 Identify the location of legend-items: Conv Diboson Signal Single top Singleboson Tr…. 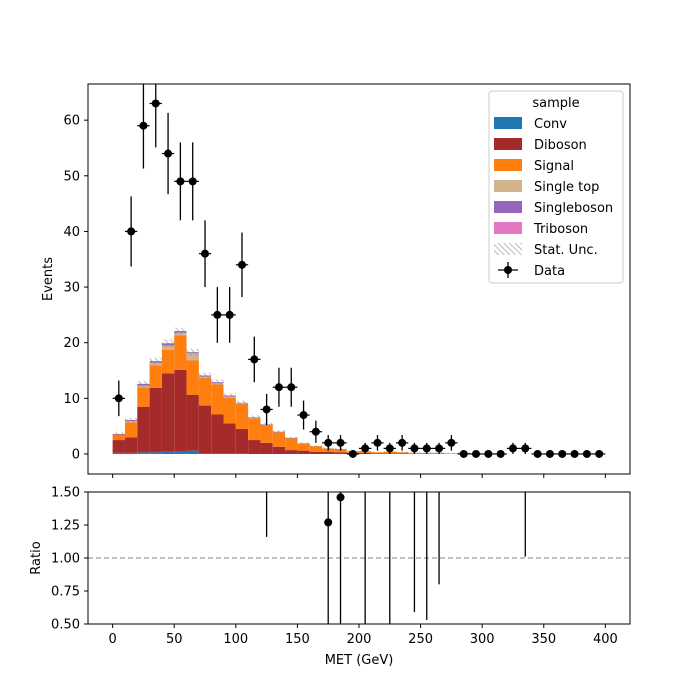
(553, 198).